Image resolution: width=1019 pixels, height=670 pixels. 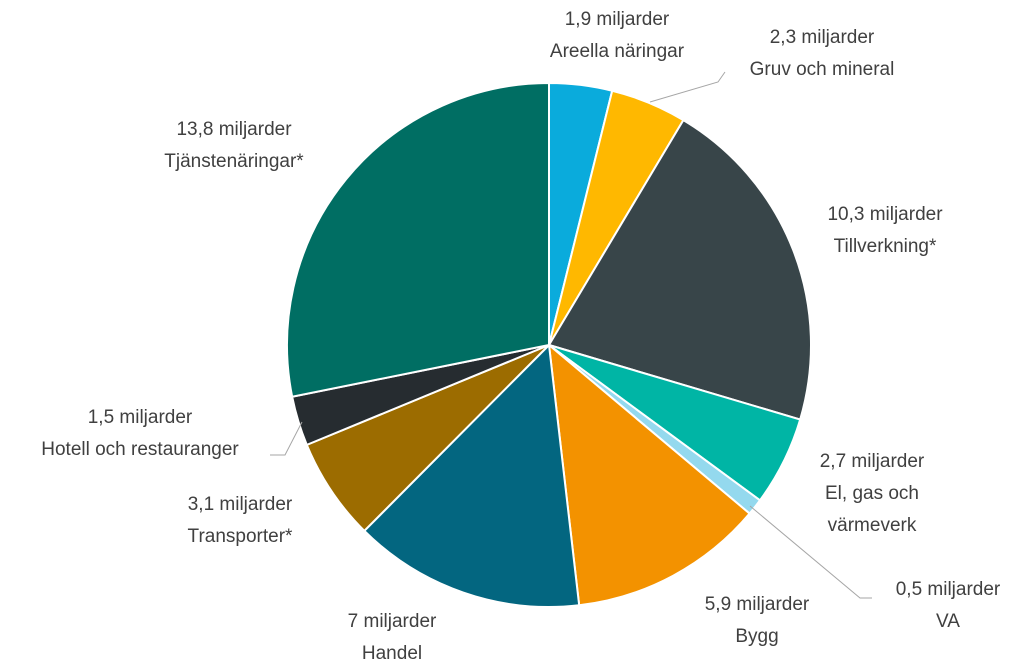 What do you see at coordinates (392, 638) in the screenshot?
I see `data-label: 7 miljarder Handel` at bounding box center [392, 638].